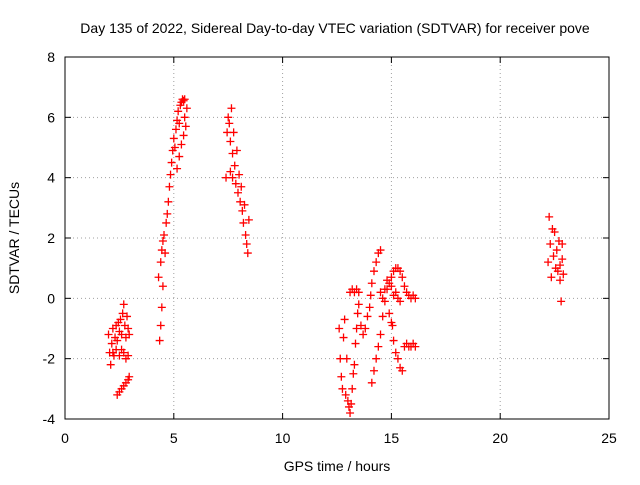 This screenshot has height=485, width=640. What do you see at coordinates (51, 238) in the screenshot?
I see `y-tick-label: 2` at bounding box center [51, 238].